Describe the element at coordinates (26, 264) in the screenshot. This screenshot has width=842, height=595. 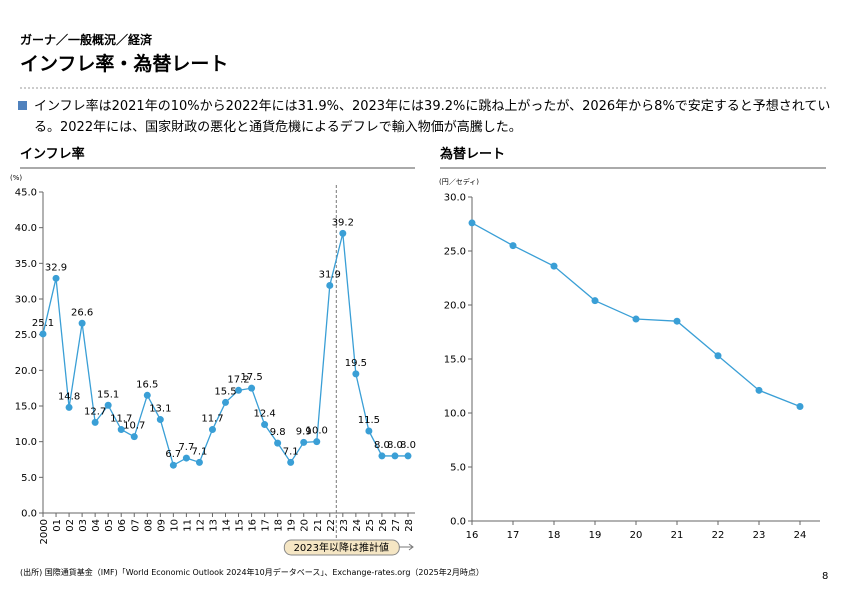
I see `y-tick-label: 35.0` at that location.